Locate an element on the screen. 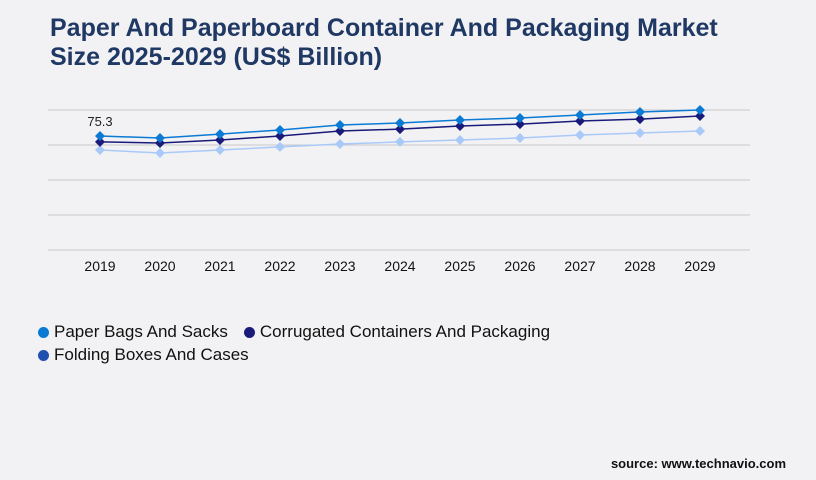 Image resolution: width=816 pixels, height=480 pixels. legend-item: Corrugated Containers And Packaging is located at coordinates (397, 332).